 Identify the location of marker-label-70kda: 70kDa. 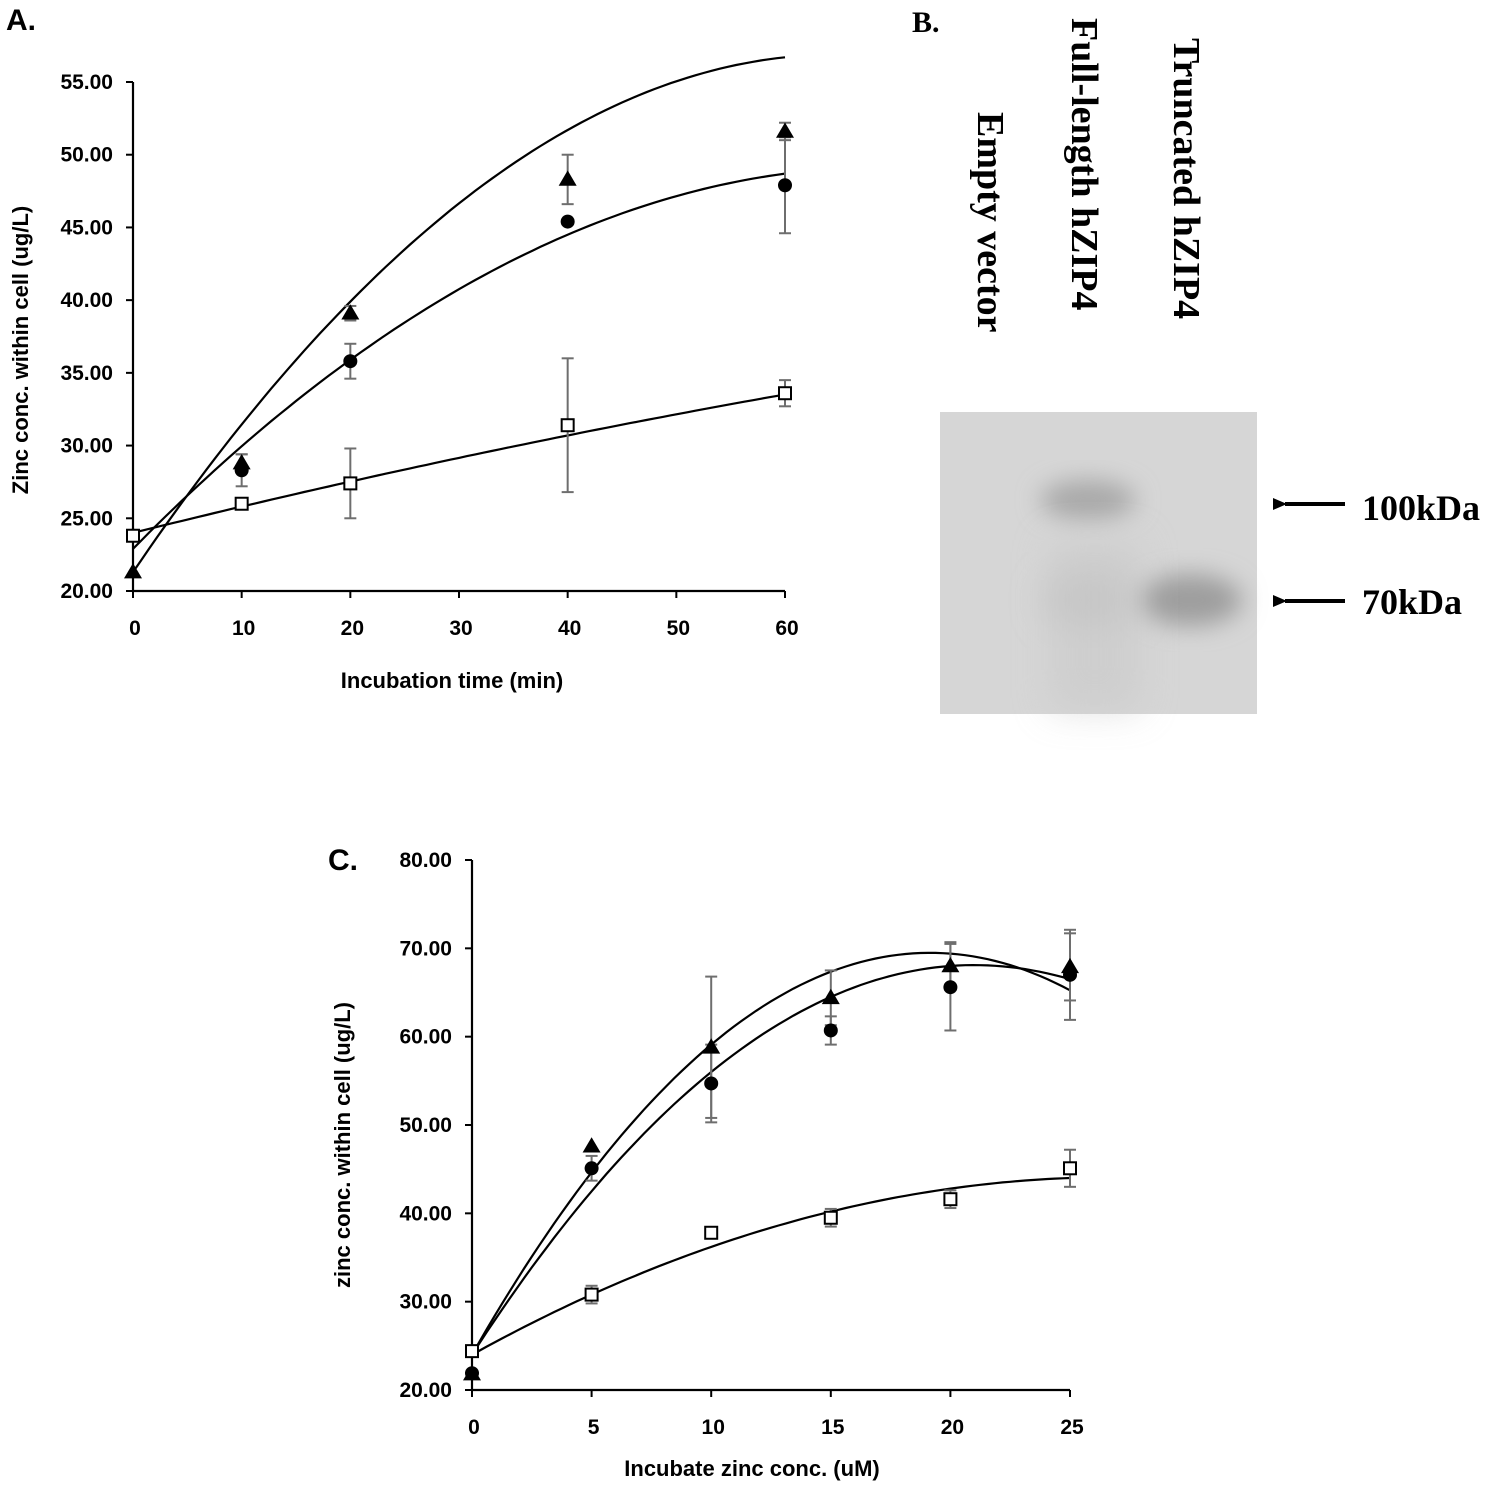
(1412, 602).